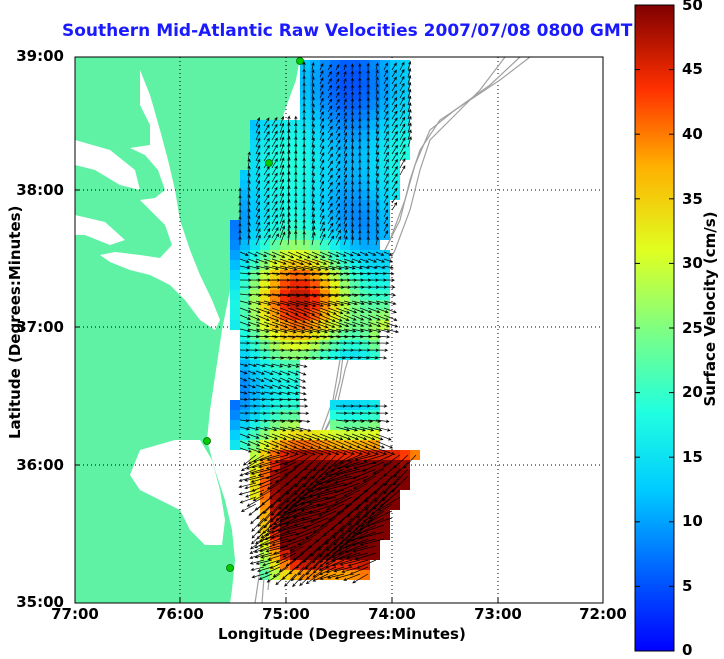  What do you see at coordinates (269, 163) in the screenshot?
I see `station-marker` at bounding box center [269, 163].